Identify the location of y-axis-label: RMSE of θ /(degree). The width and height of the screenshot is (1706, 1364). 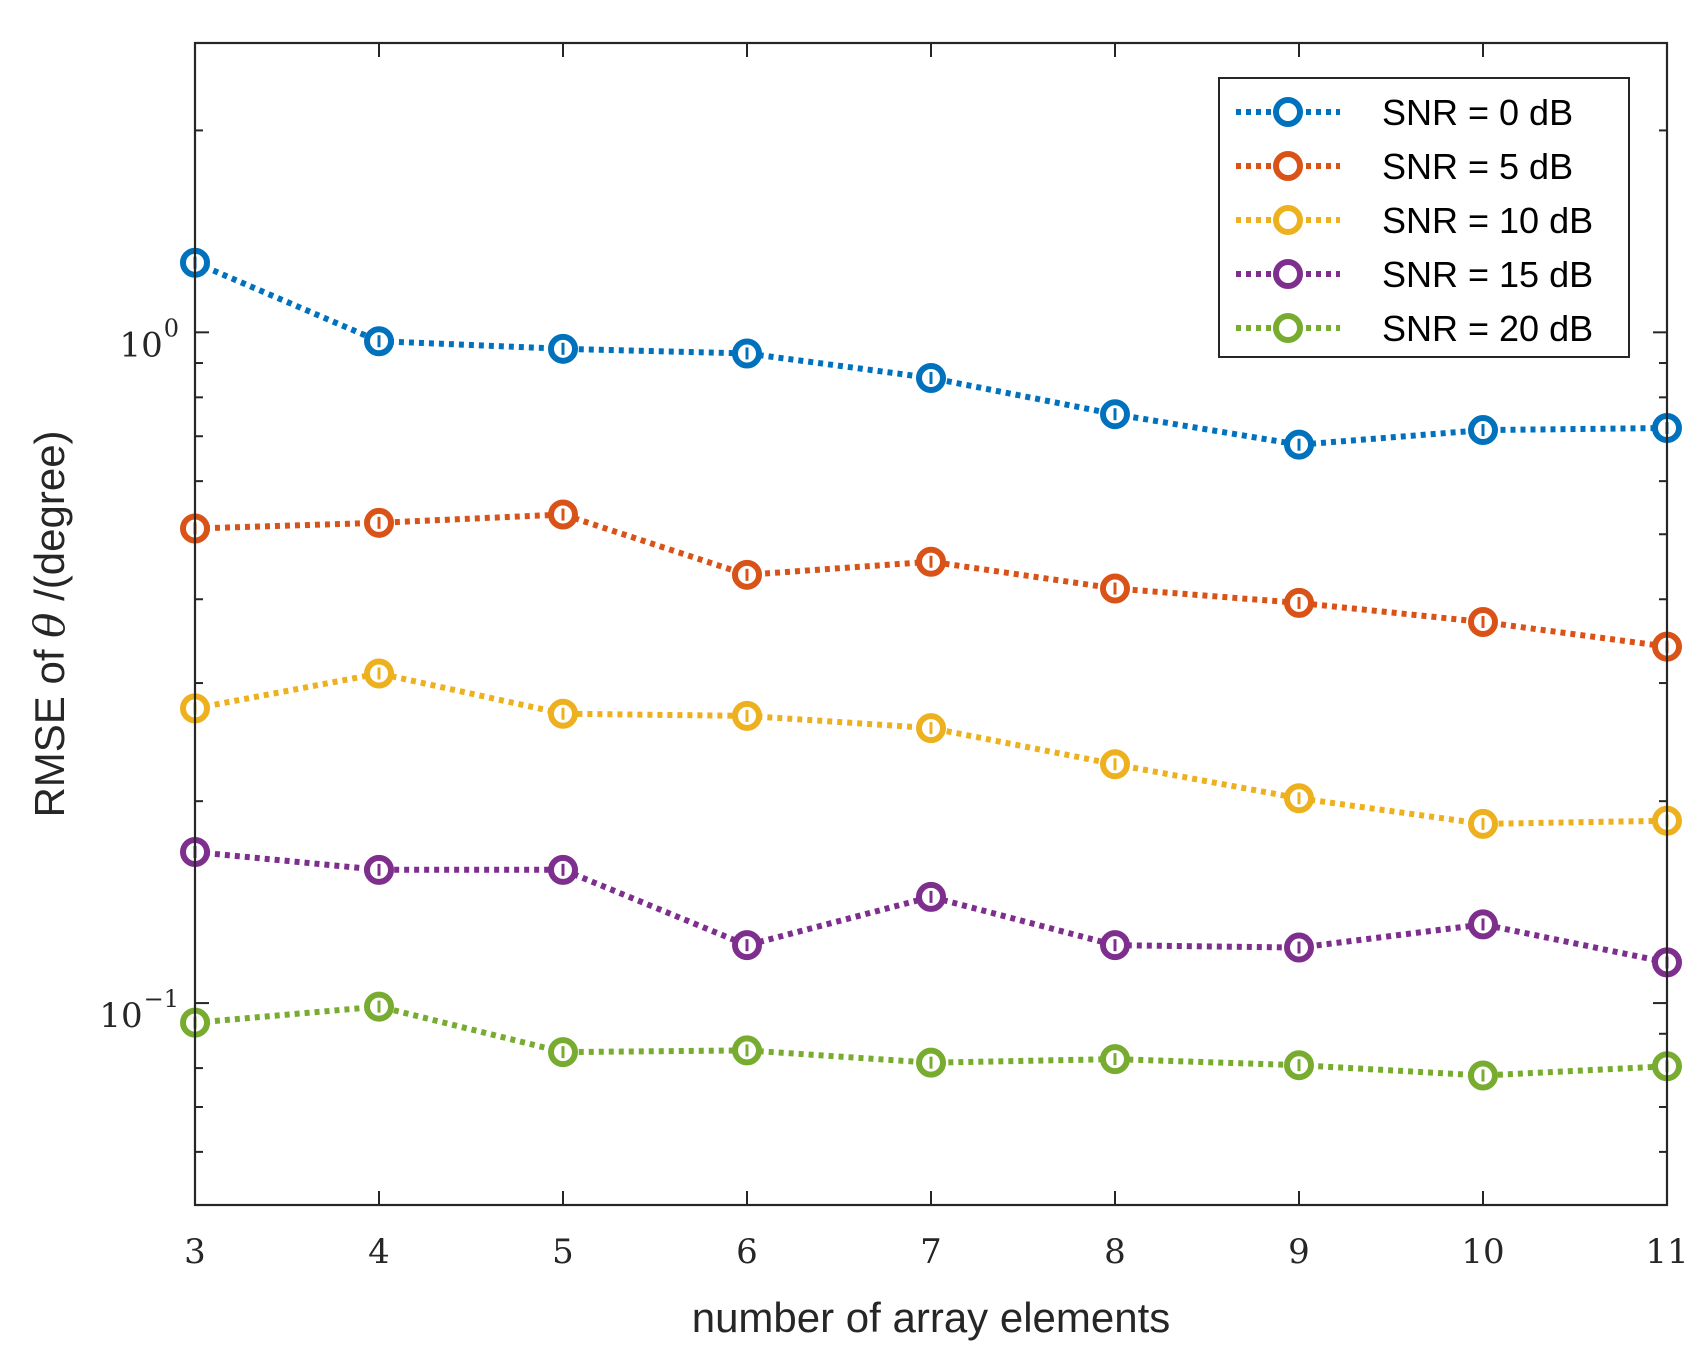
(49, 623).